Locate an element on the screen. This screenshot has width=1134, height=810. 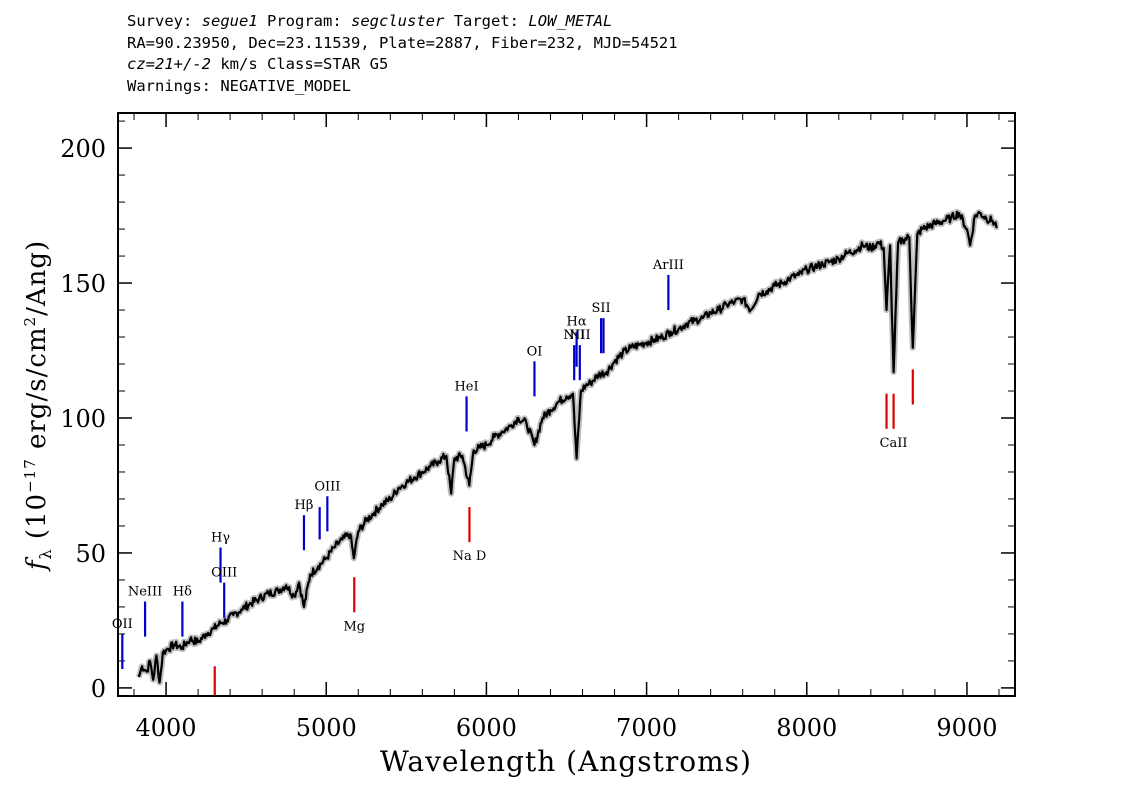
survey-label: Survey: is located at coordinates (160, 21).